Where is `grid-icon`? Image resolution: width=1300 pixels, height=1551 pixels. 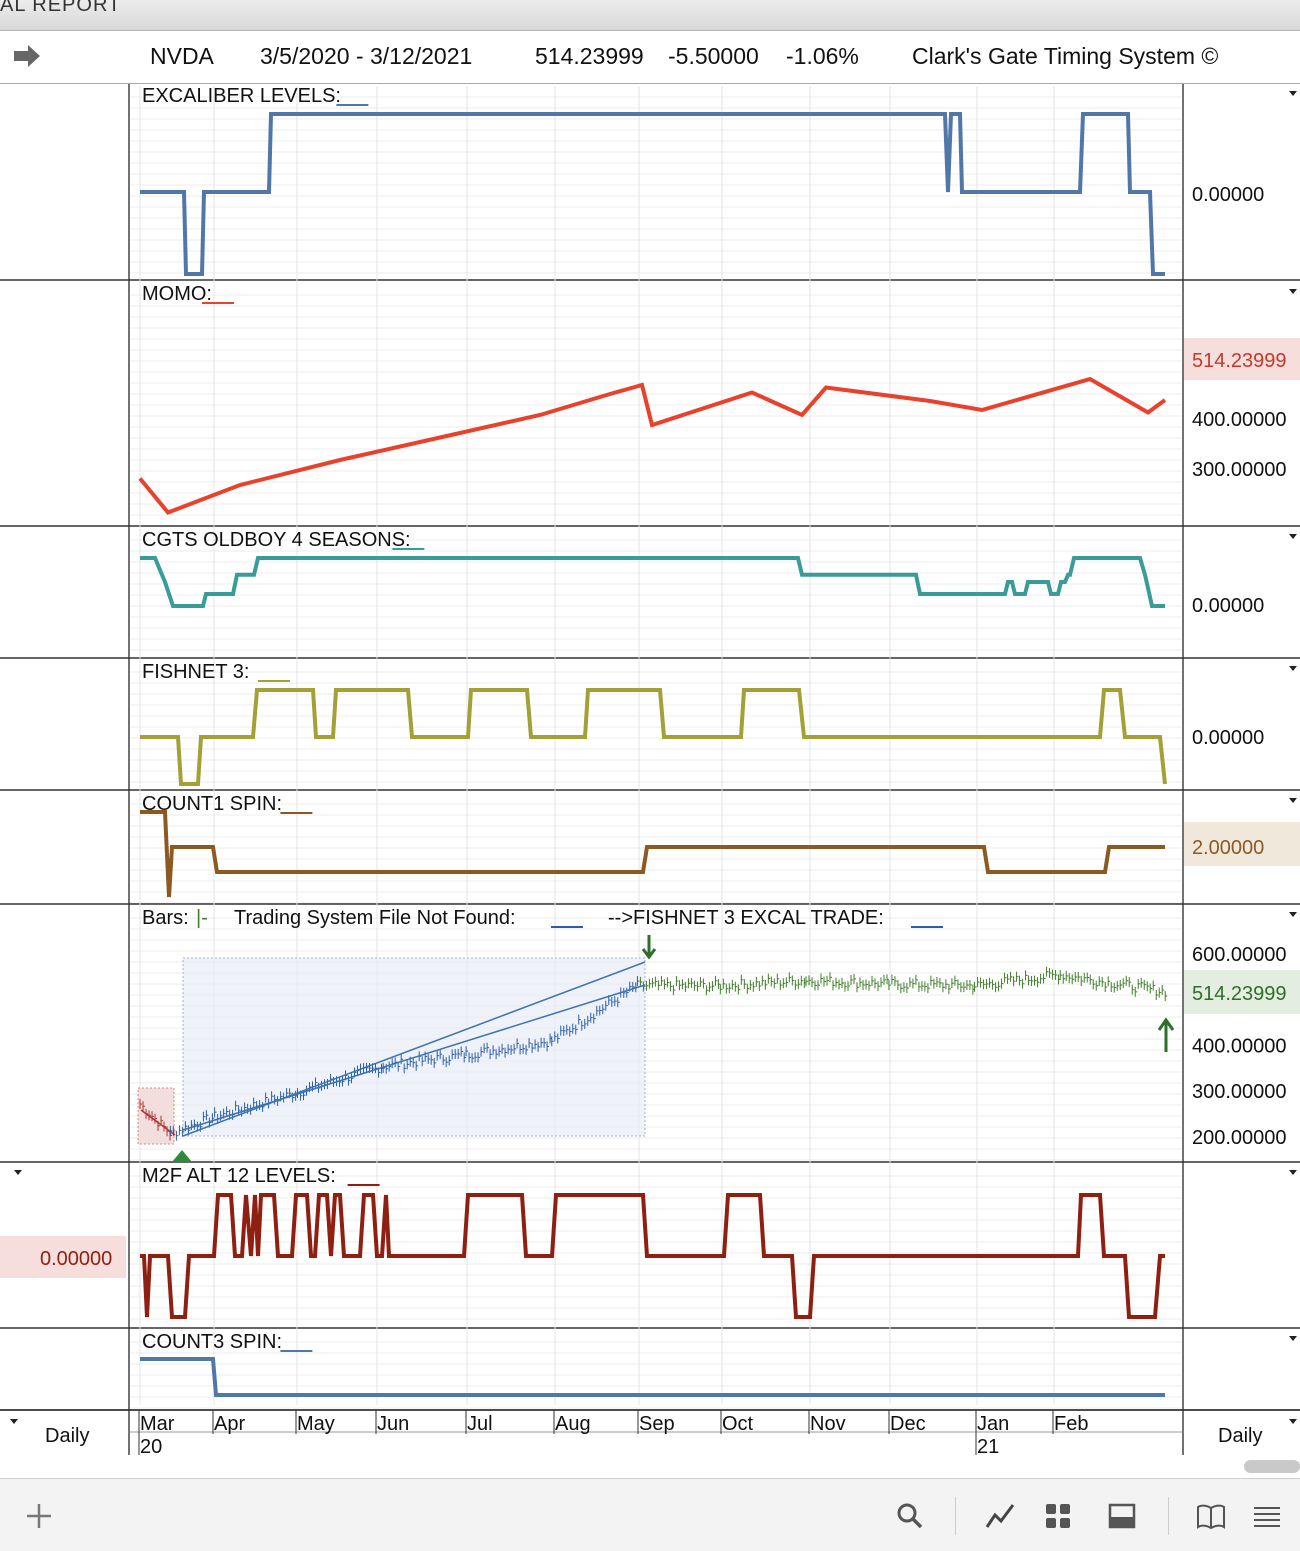
grid-icon is located at coordinates (1058, 1516).